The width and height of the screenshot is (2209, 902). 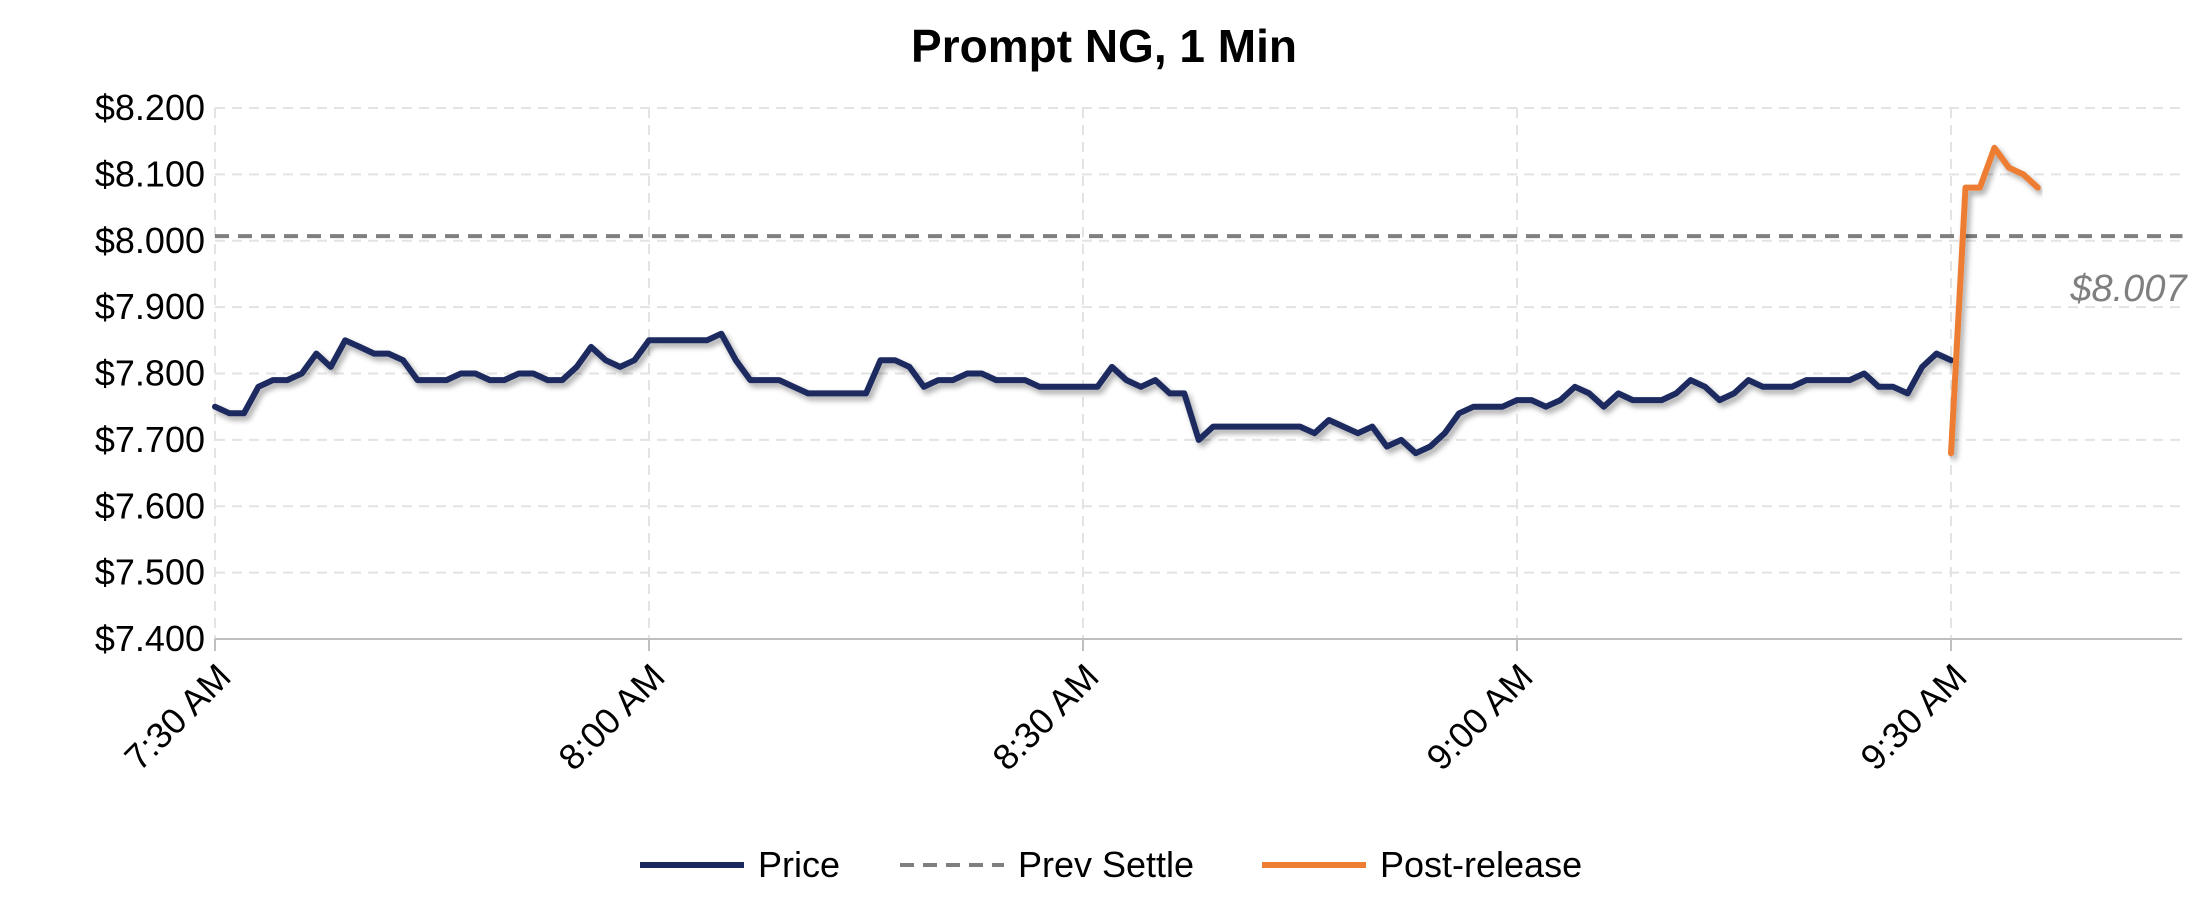 I want to click on annotations: $8.007, so click(x=2128, y=289).